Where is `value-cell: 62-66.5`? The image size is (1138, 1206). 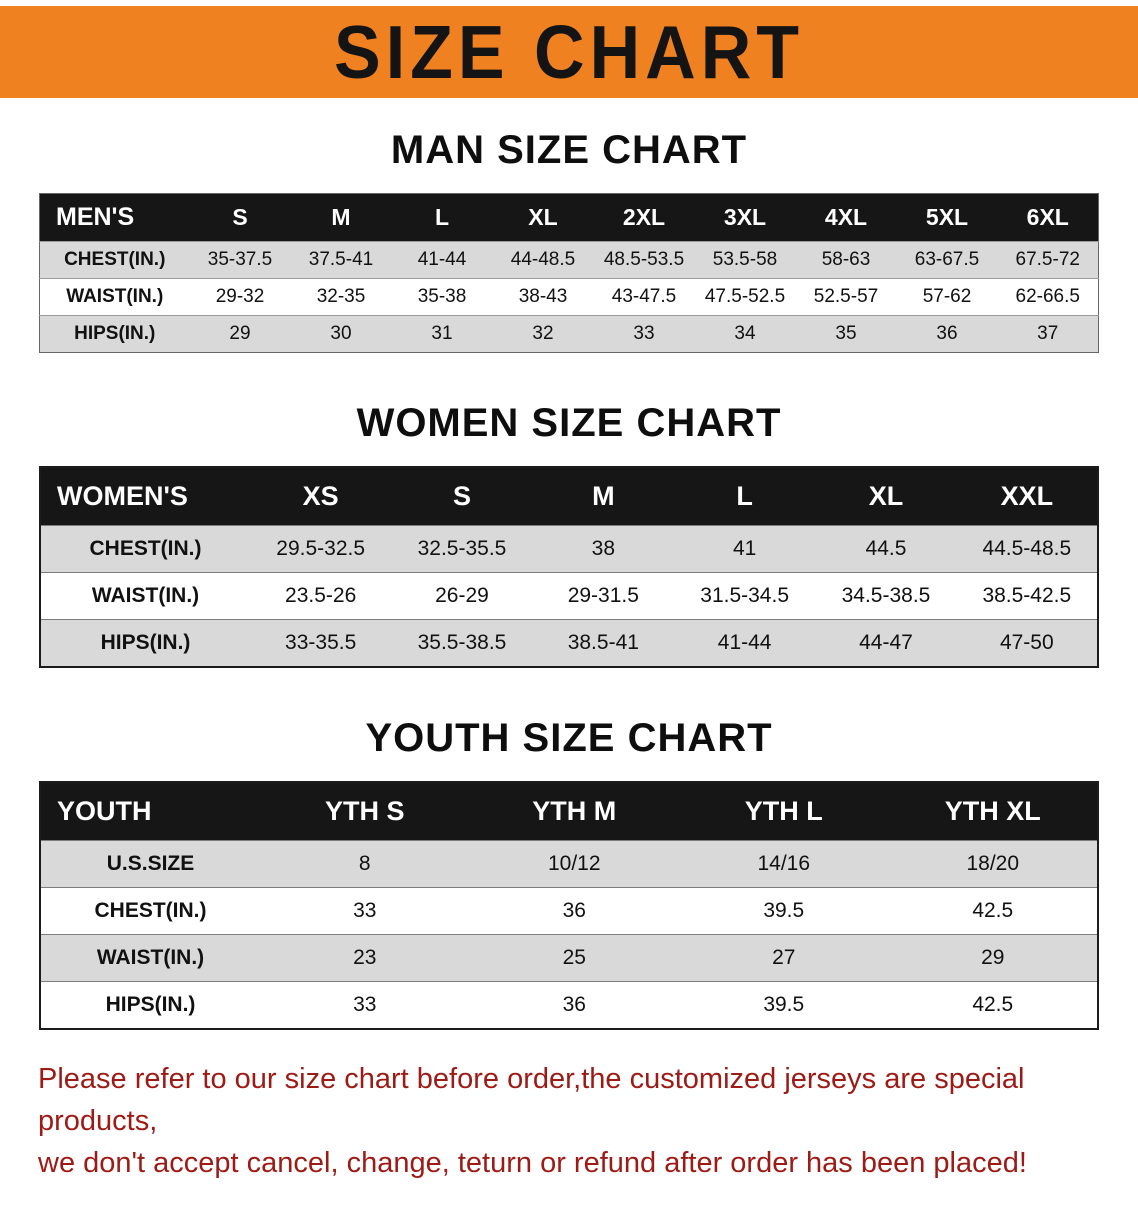 value-cell: 62-66.5 is located at coordinates (1048, 297).